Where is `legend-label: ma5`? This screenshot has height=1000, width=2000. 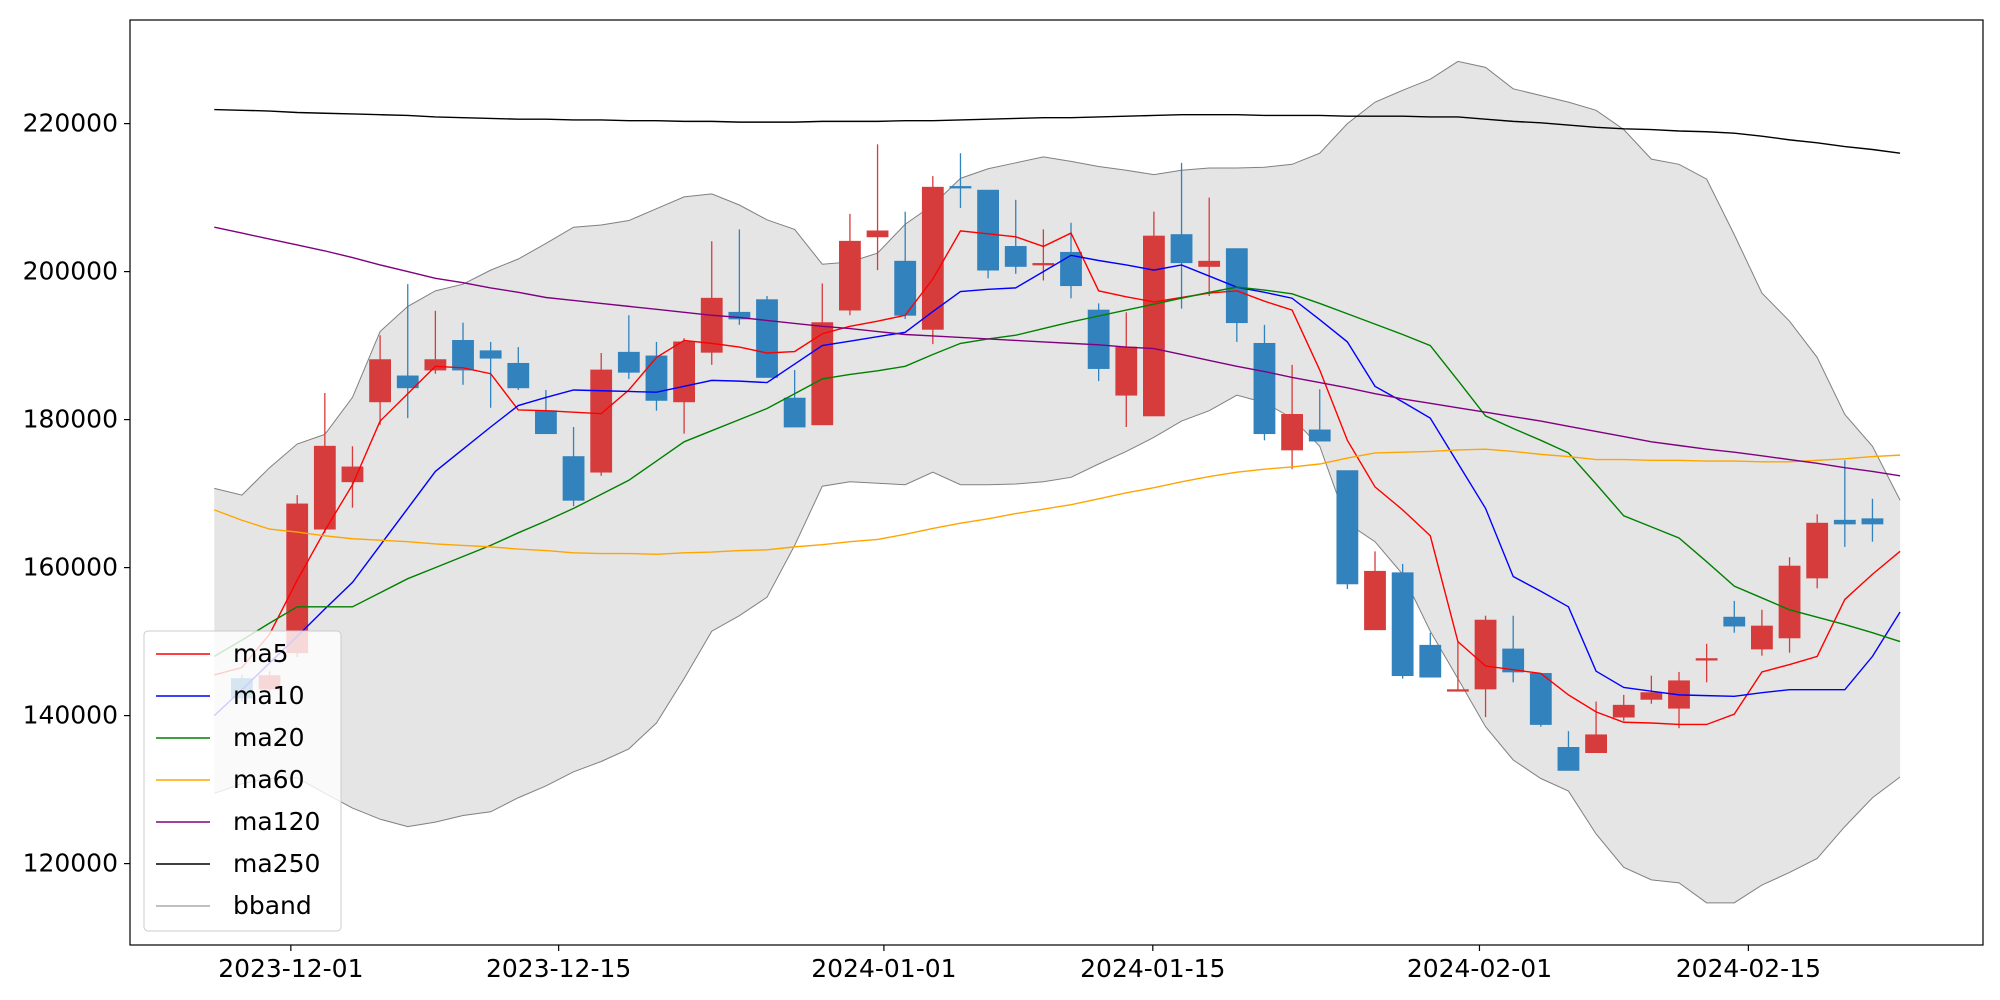 legend-label: ma5 is located at coordinates (261, 653).